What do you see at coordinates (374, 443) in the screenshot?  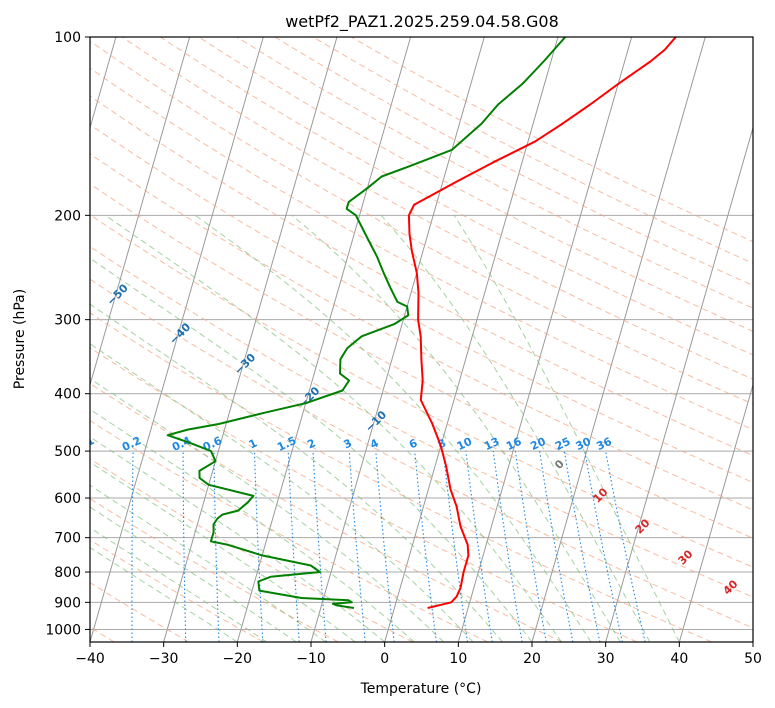 I see `mixing-ratio-label: 4` at bounding box center [374, 443].